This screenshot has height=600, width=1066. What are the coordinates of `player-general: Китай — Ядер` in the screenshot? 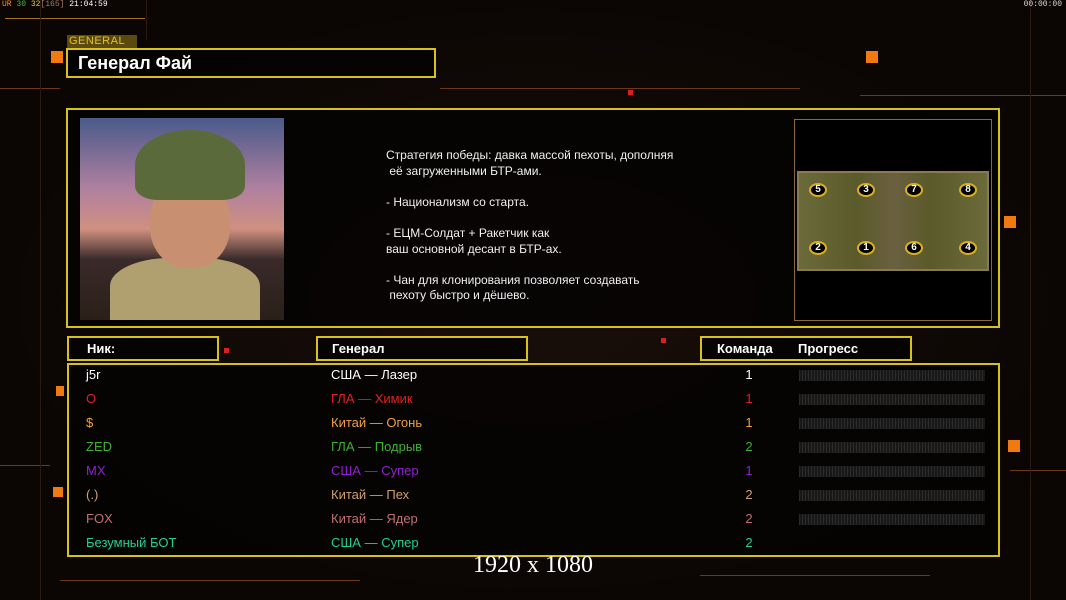 It's located at (374, 518).